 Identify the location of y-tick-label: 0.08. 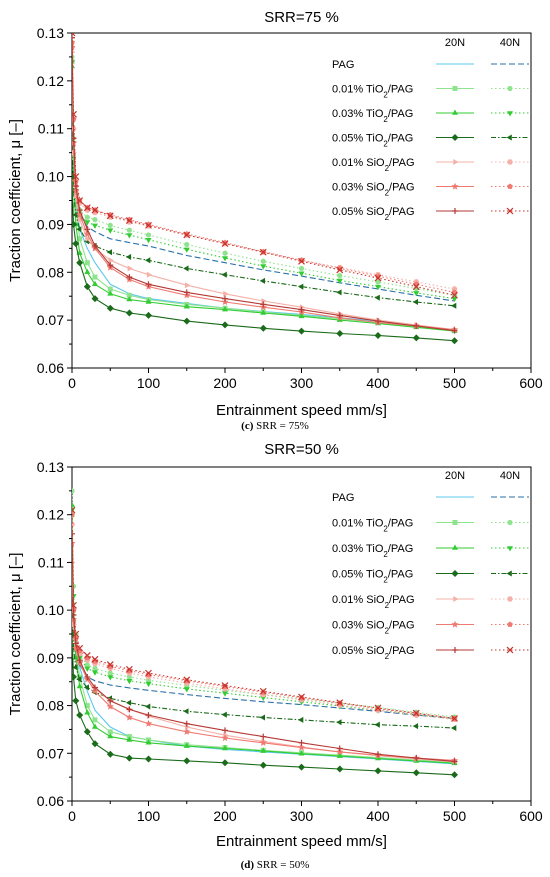
(50, 706).